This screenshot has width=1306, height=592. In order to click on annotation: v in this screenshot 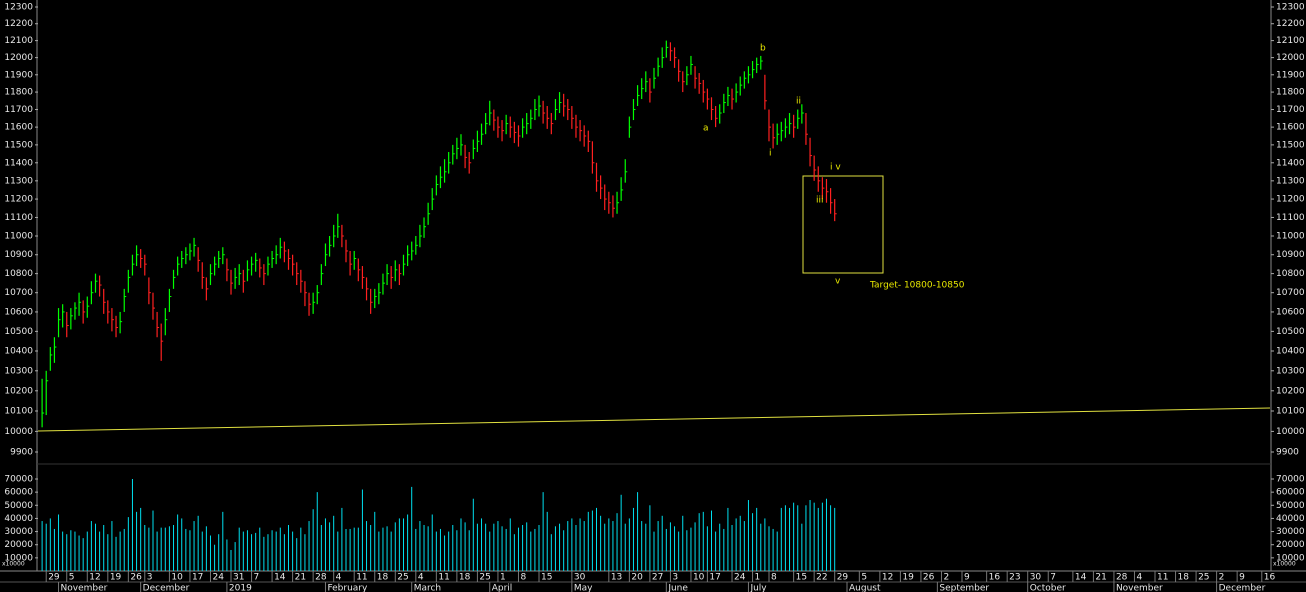, I will do `click(838, 282)`.